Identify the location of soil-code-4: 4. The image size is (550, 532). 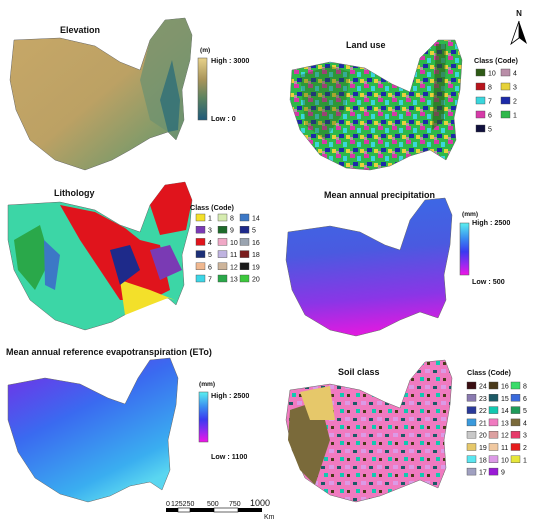
(525, 423).